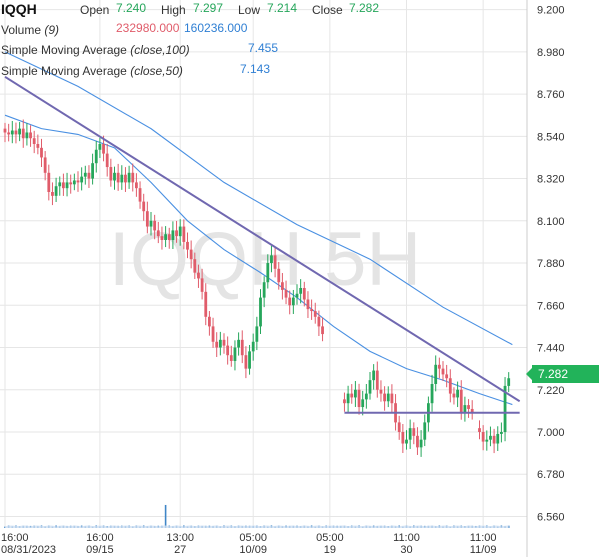  Describe the element at coordinates (263, 48) in the screenshot. I see `sma100-value: 7.455` at that location.